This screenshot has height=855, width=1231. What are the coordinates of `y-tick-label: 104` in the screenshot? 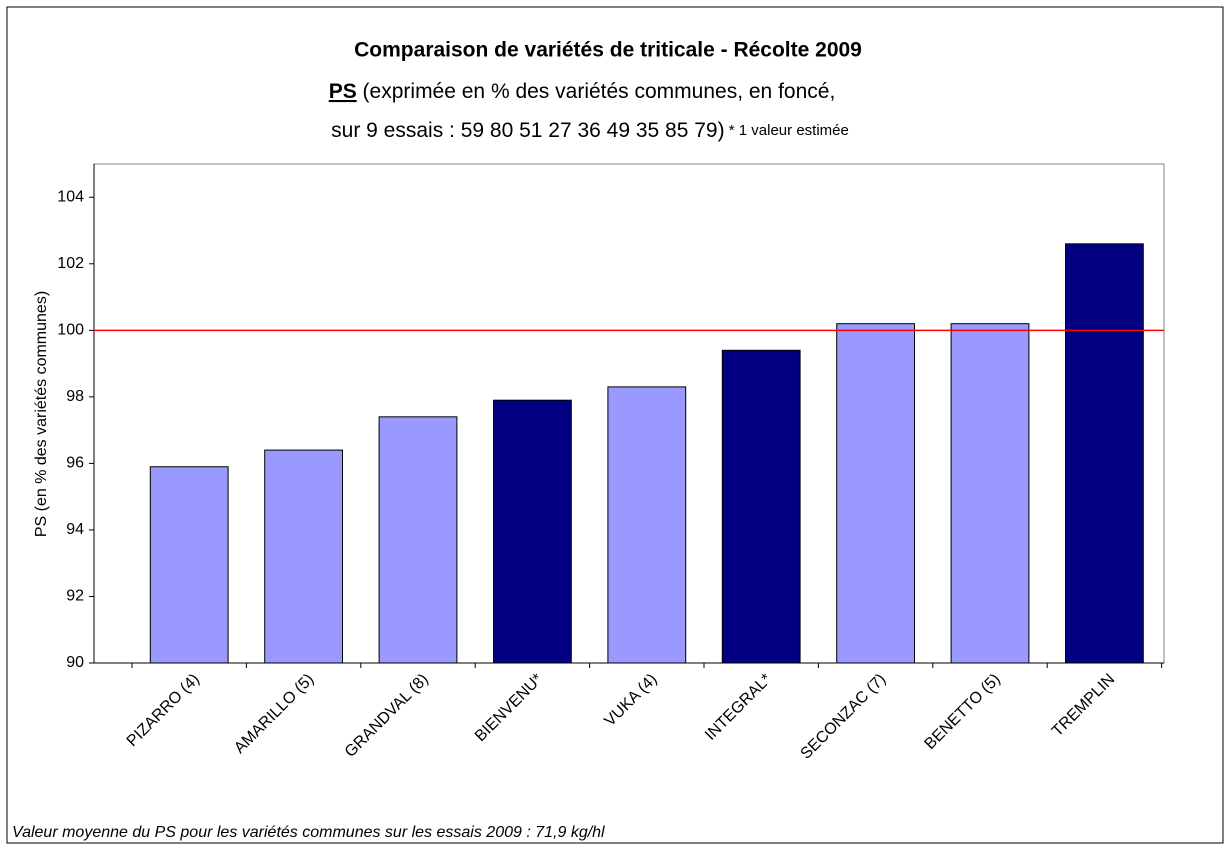 It's located at (70, 196).